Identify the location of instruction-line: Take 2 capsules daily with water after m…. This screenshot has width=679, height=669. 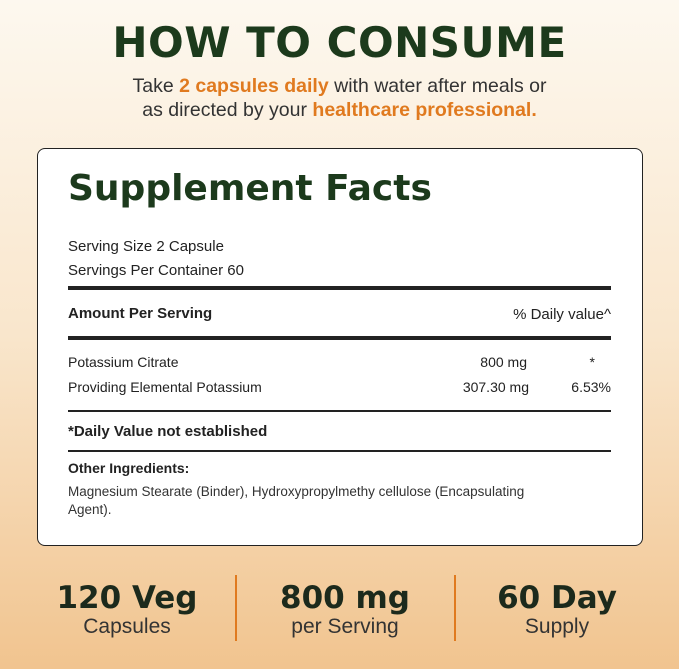
(339, 86).